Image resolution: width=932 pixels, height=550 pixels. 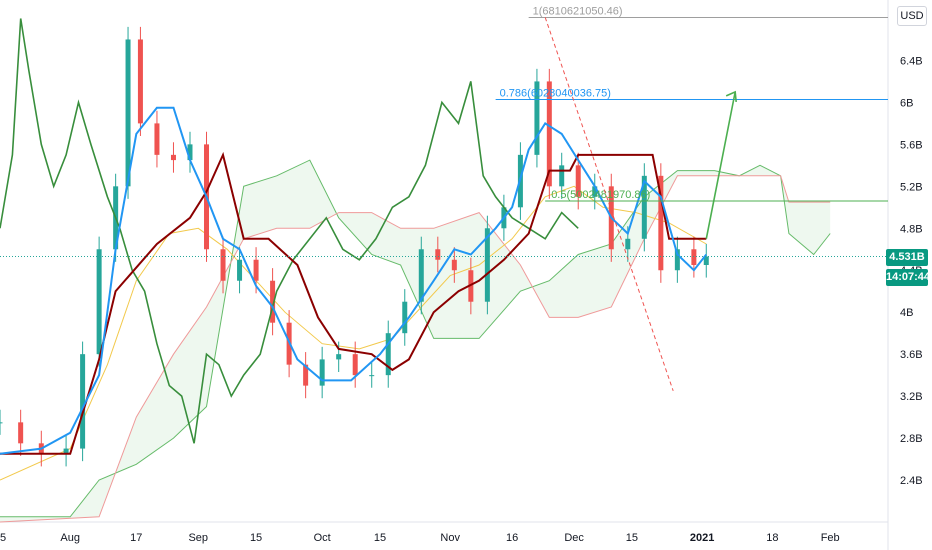 What do you see at coordinates (322, 538) in the screenshot?
I see `x-tick-label: Oct` at bounding box center [322, 538].